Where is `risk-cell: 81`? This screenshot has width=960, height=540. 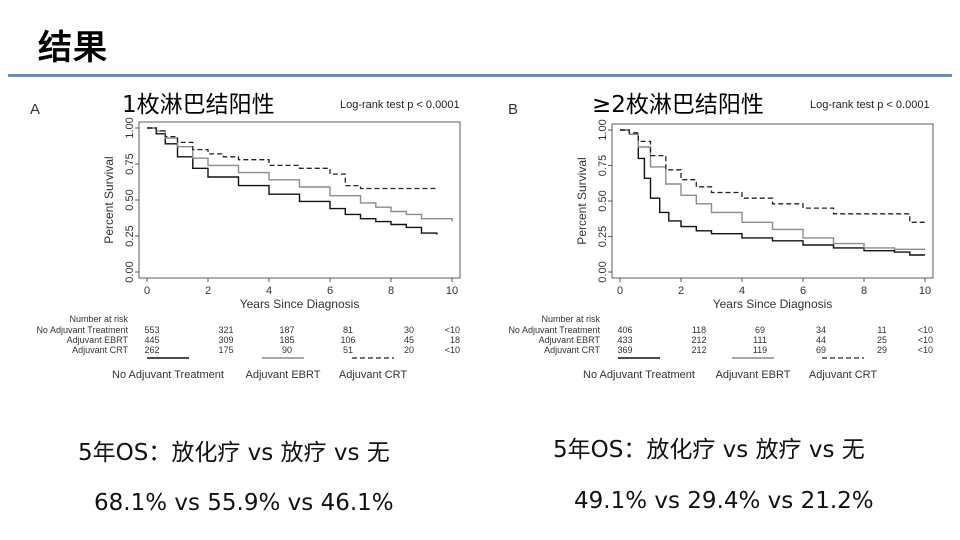 risk-cell: 81 is located at coordinates (348, 330).